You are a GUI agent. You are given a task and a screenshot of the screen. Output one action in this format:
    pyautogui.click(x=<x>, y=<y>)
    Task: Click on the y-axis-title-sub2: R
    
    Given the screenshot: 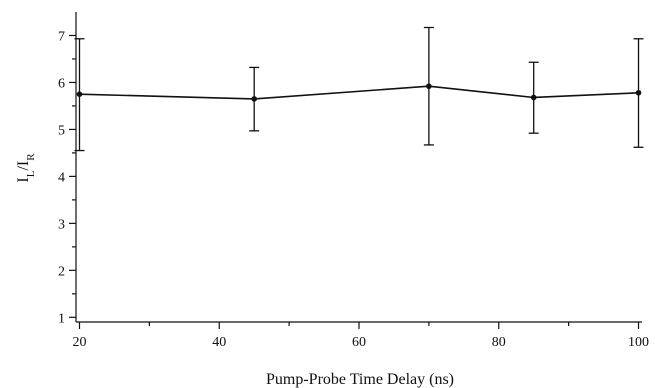 What is the action you would take?
    pyautogui.click(x=31, y=157)
    